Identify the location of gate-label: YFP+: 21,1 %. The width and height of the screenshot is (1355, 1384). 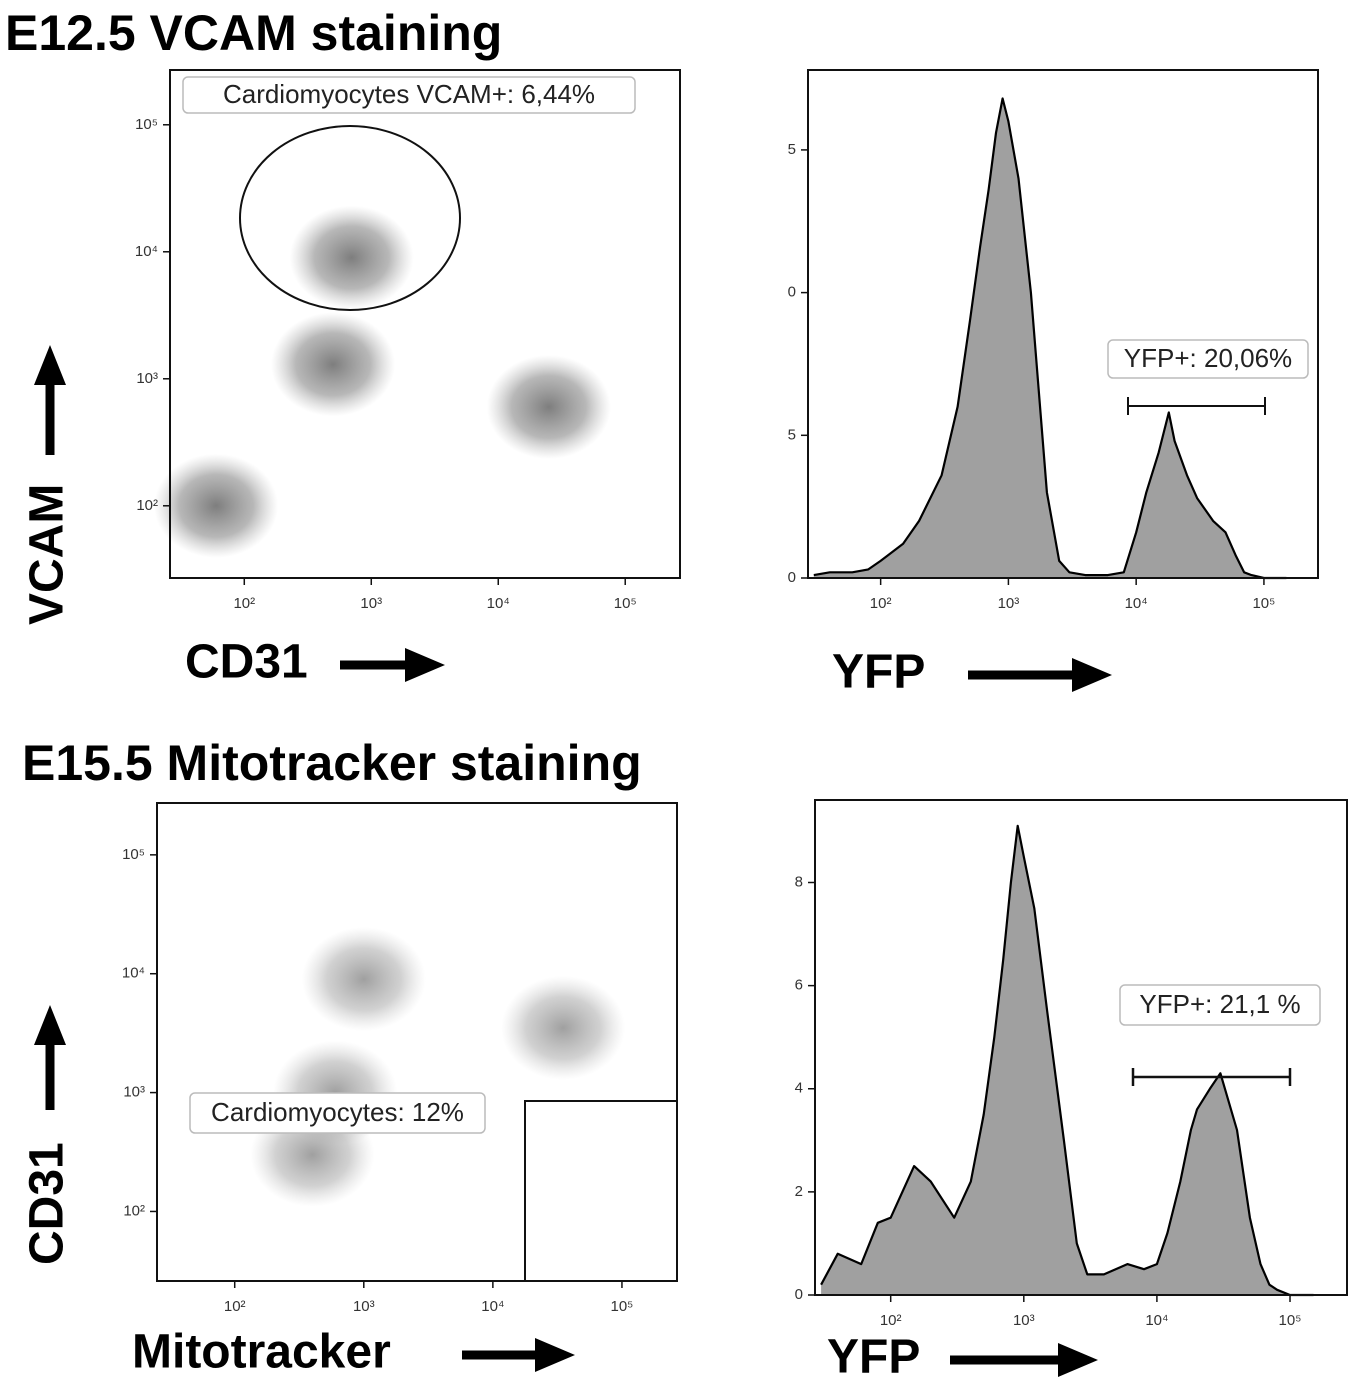
(1219, 1004).